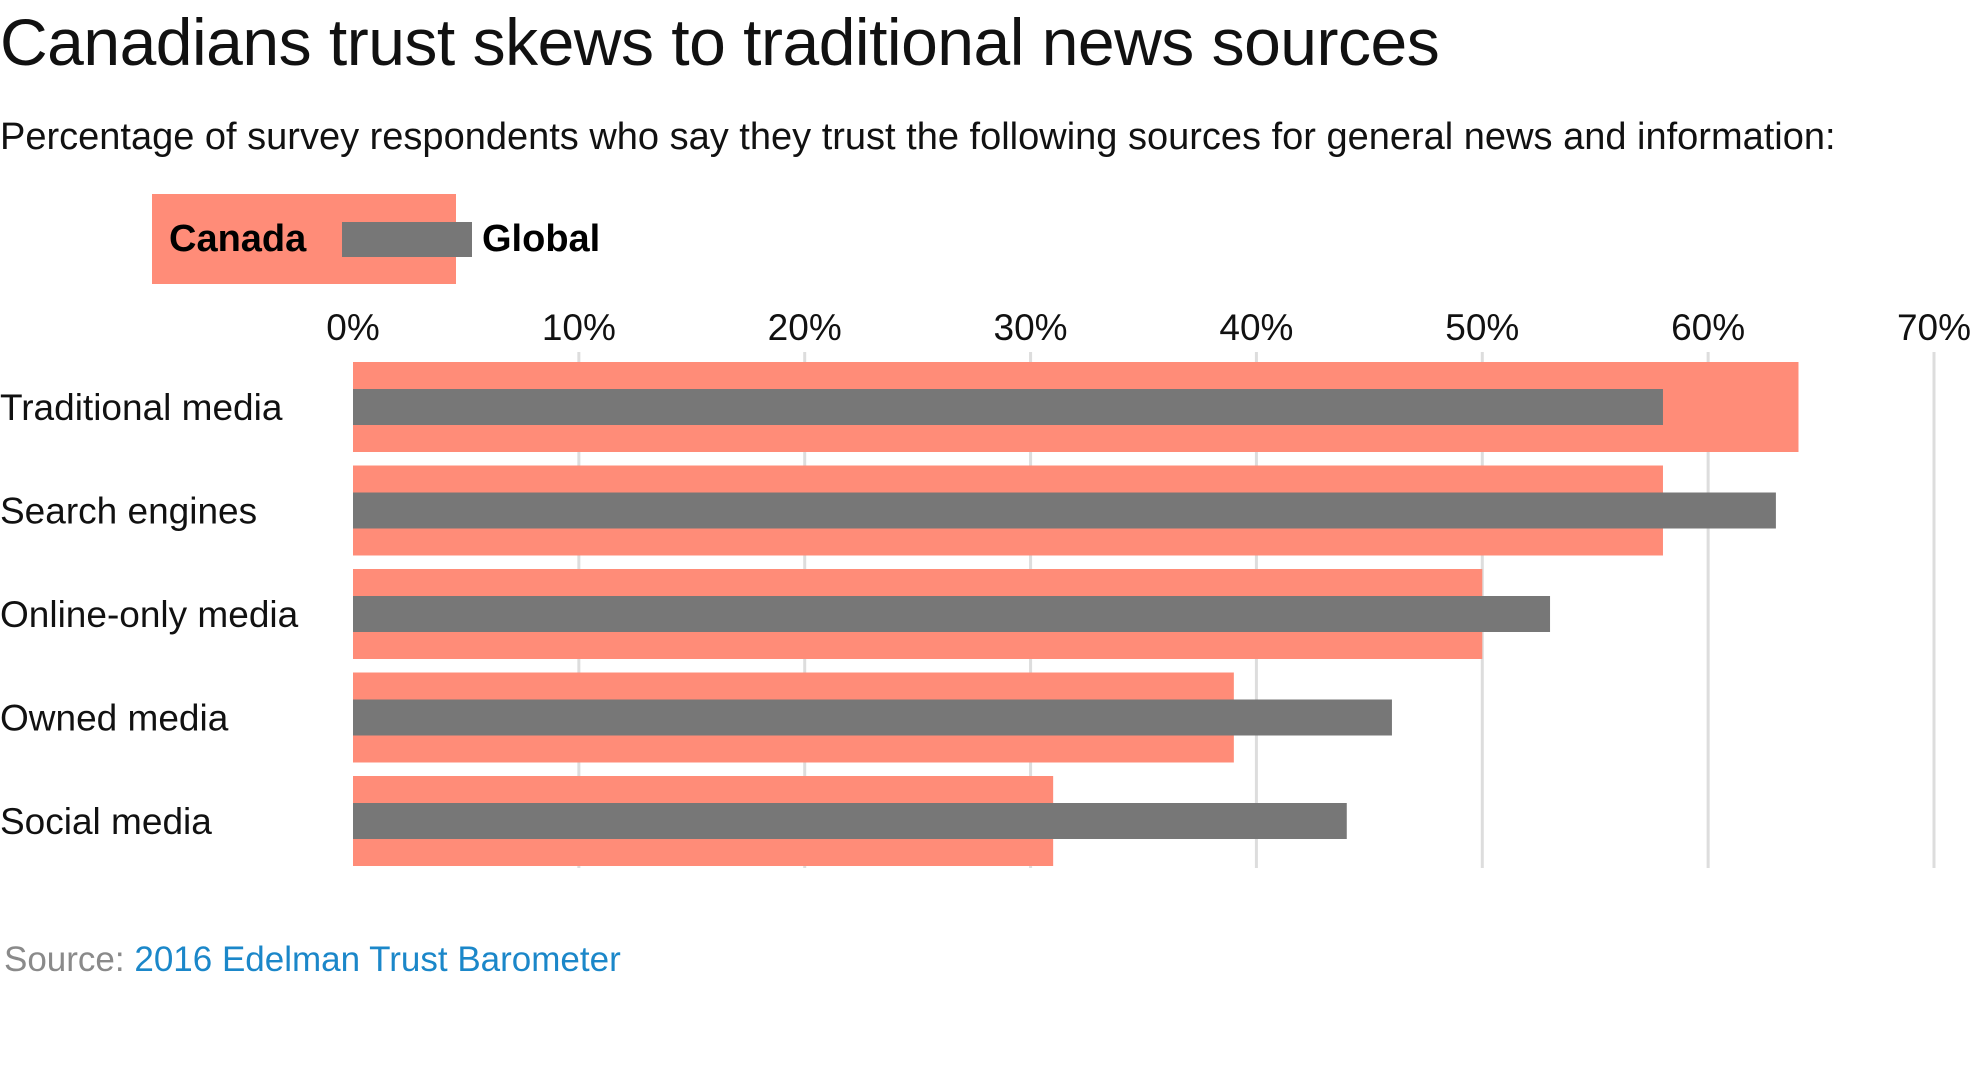 The image size is (1971, 1071). I want to click on source-note: Source: 2016 Edelman Trust Barometer, so click(312, 960).